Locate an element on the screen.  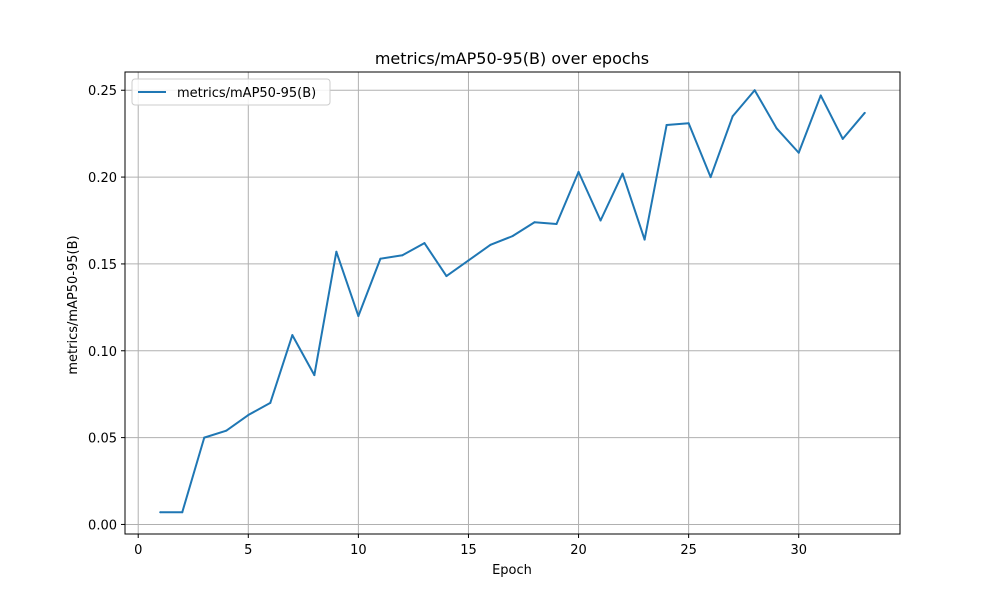
x-tick-label: 30 is located at coordinates (798, 550).